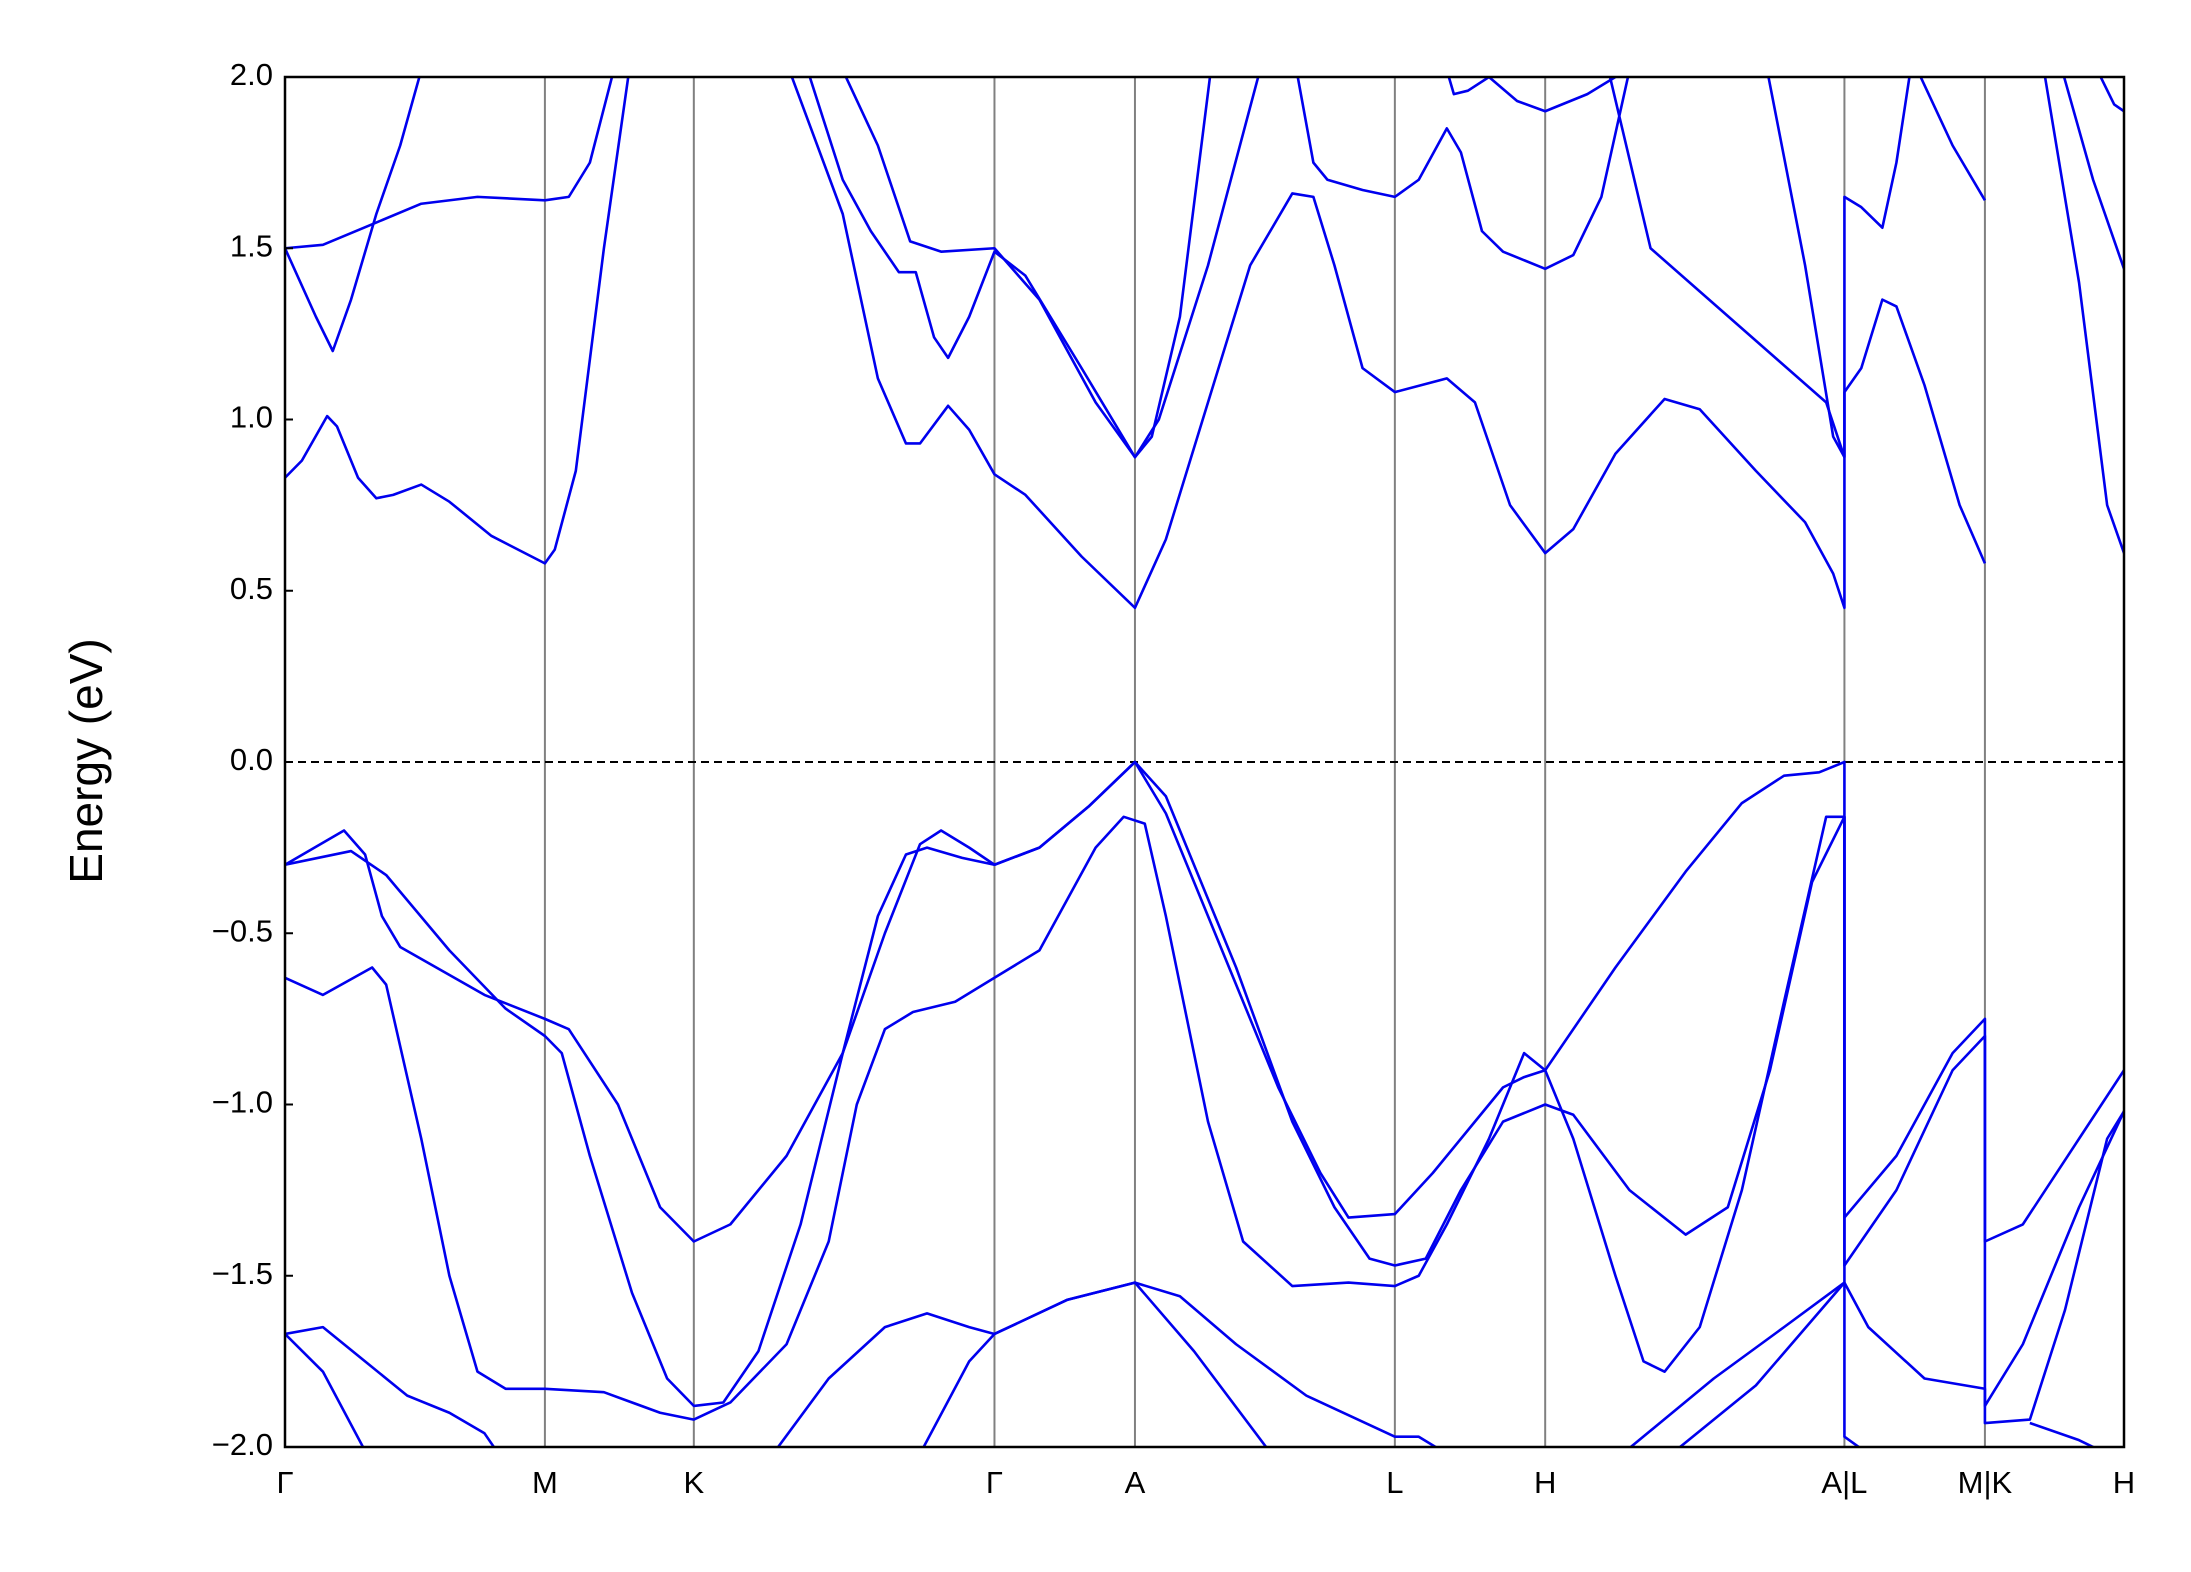 The width and height of the screenshot is (2191, 1572). I want to click on y-tick-label: −2.0, so click(242, 1444).